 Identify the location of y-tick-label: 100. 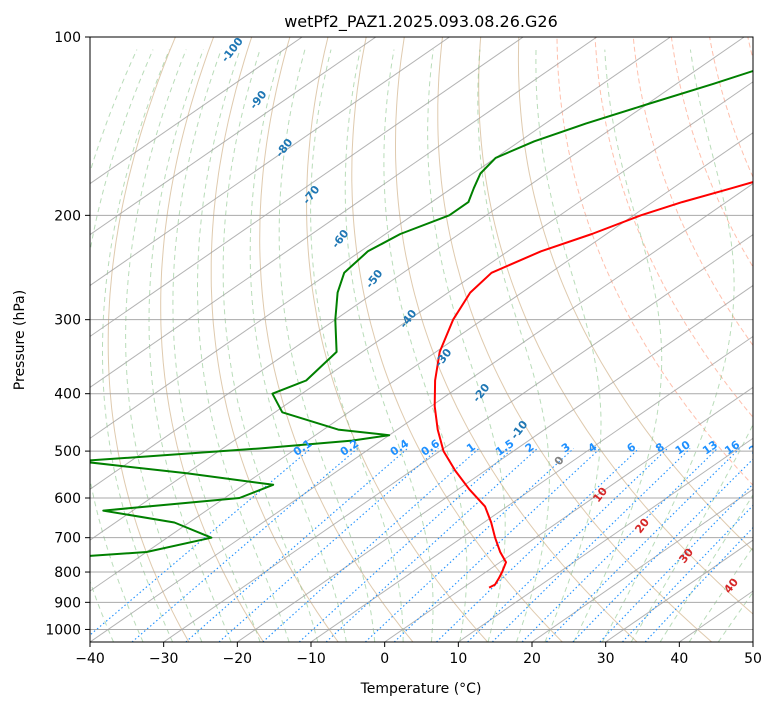
(67, 38).